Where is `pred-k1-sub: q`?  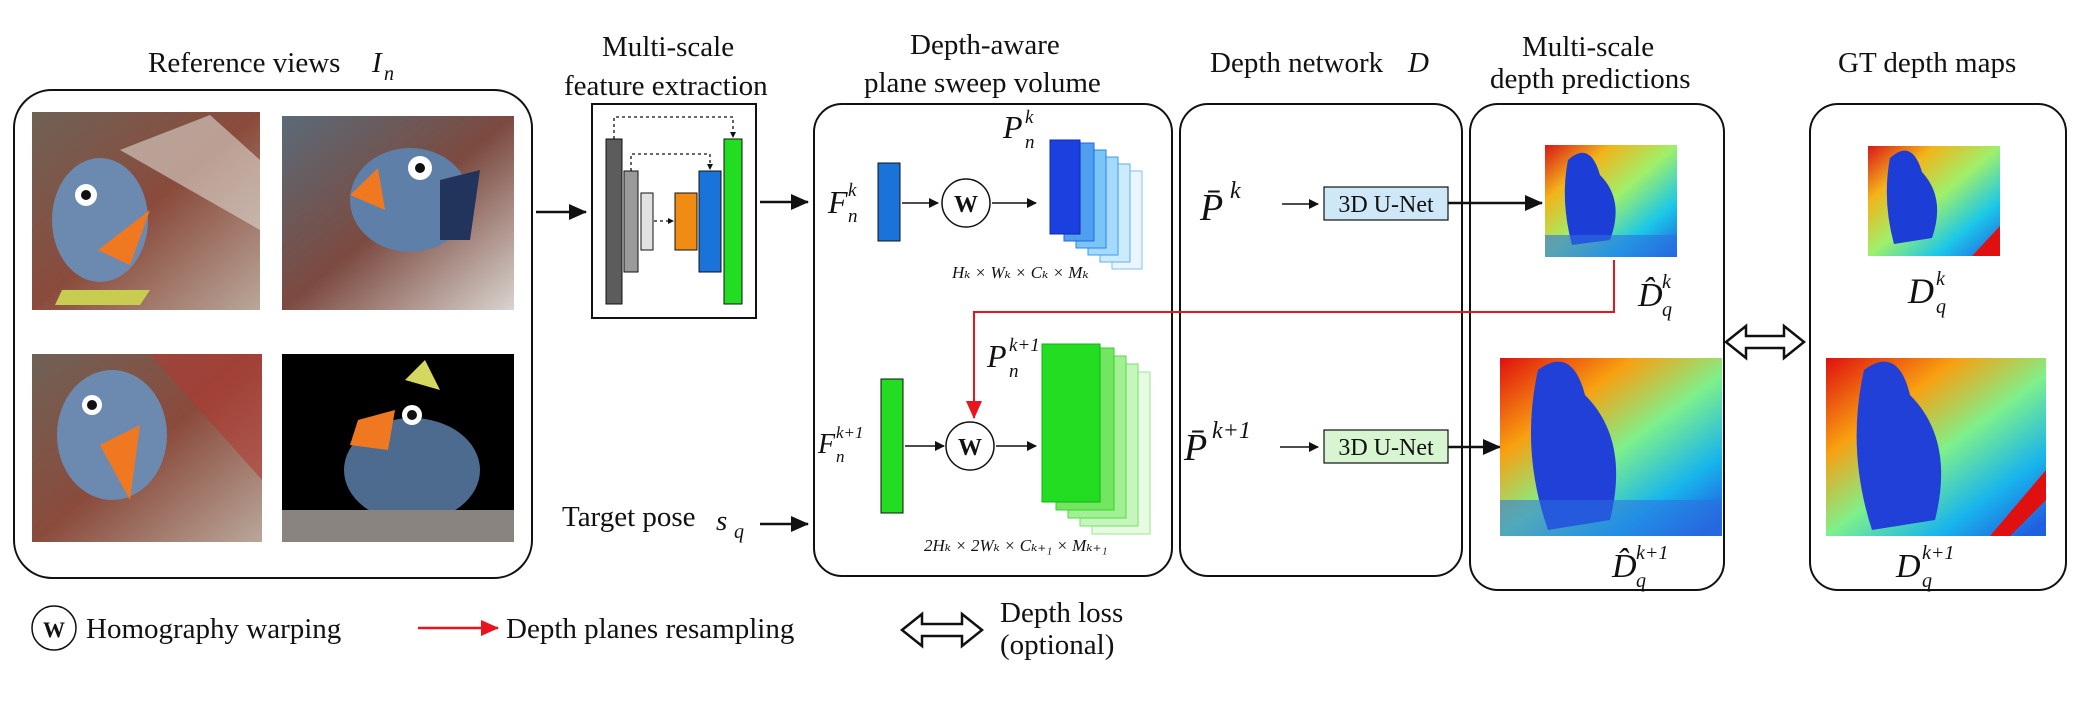
pred-k1-sub: q is located at coordinates (1641, 581).